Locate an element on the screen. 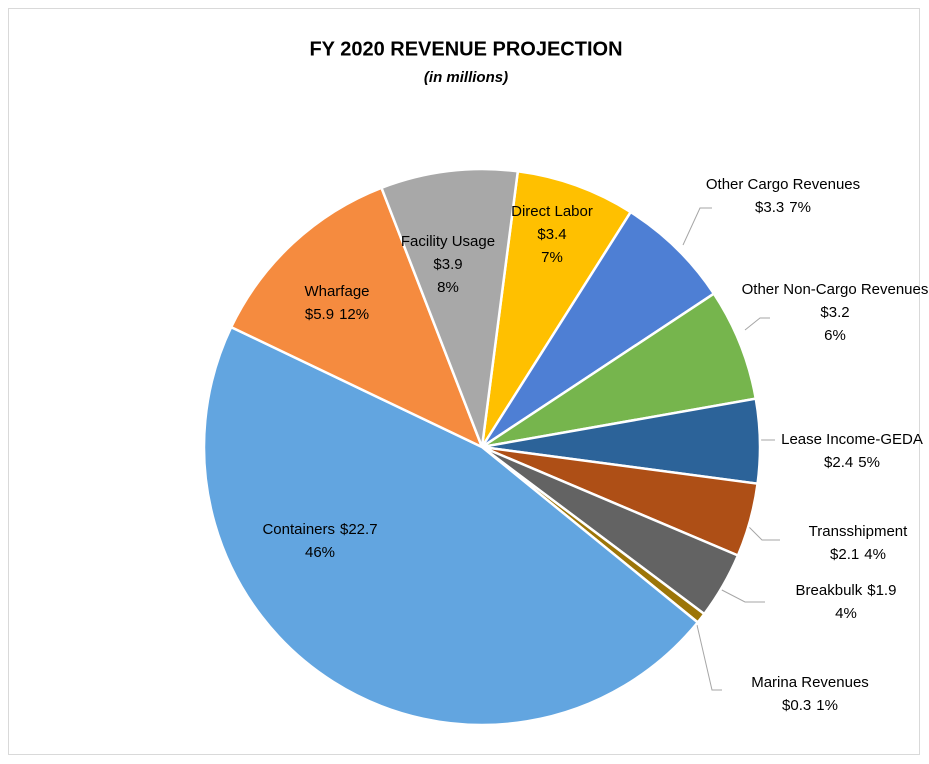 This screenshot has width=929, height=764. category-label: Other Cargo Revenues is located at coordinates (783, 184).